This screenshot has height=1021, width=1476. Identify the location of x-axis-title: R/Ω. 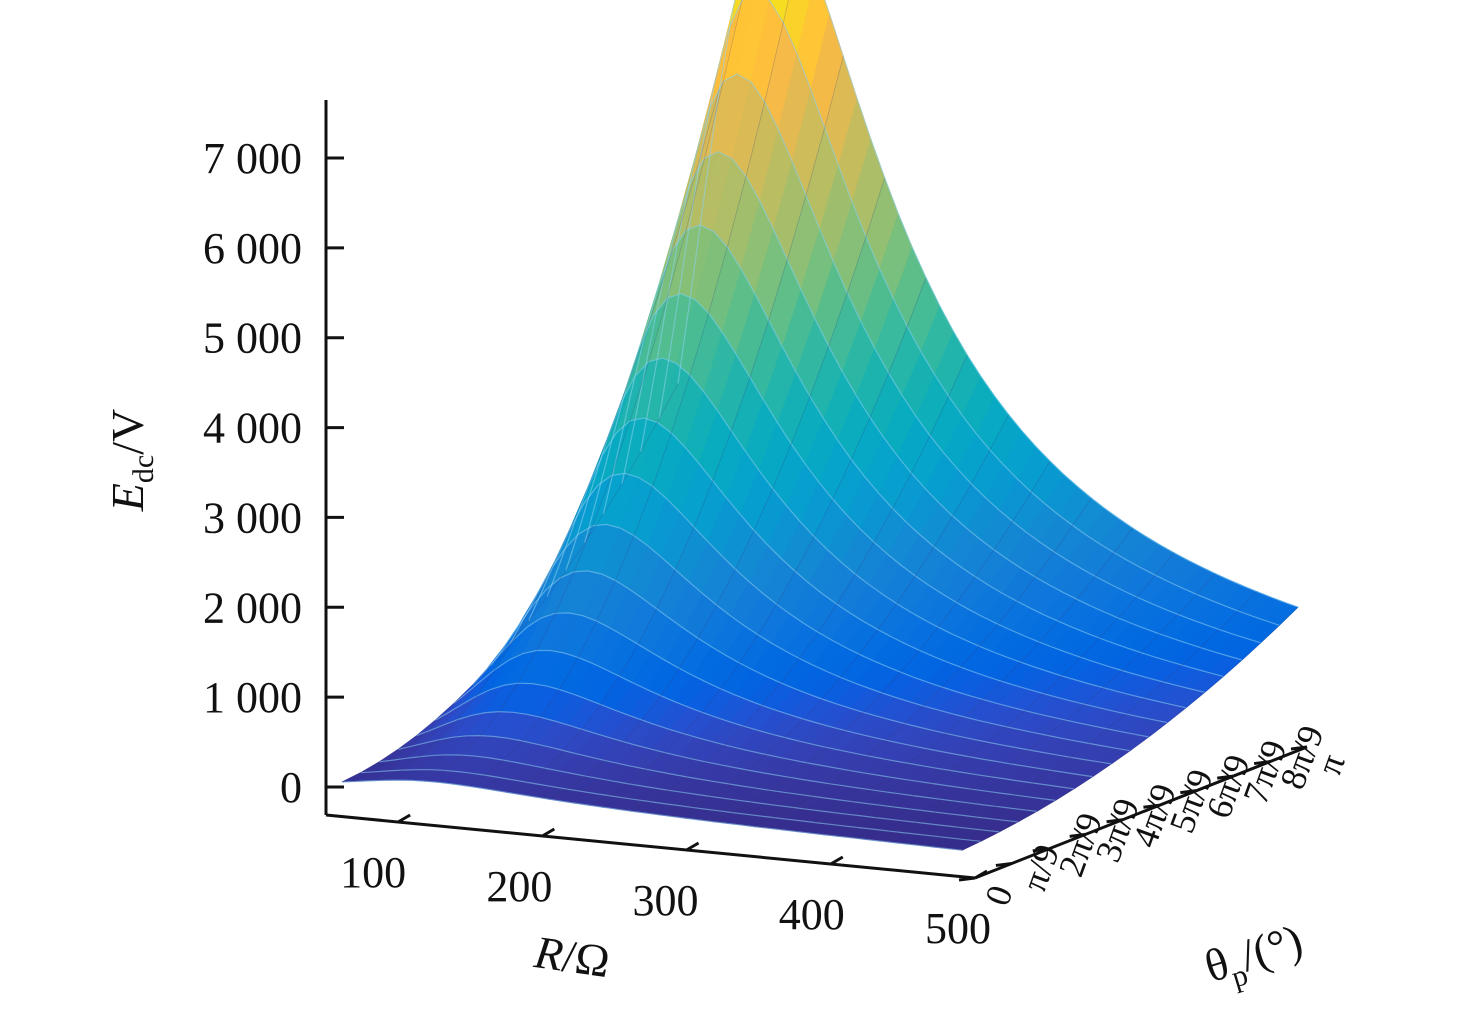
(571, 956).